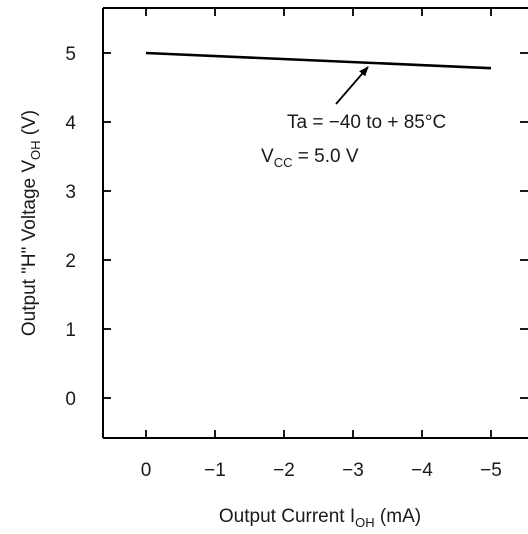 The height and width of the screenshot is (534, 528). Describe the element at coordinates (287, 516) in the screenshot. I see `x-axis-title-main: Output Current I` at that location.